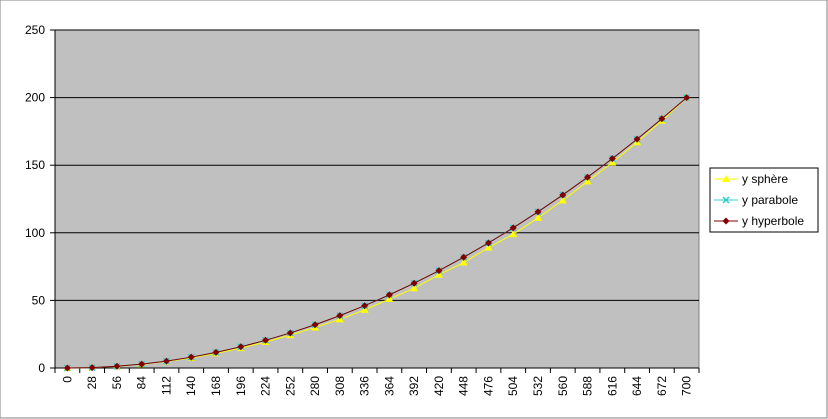  Describe the element at coordinates (191, 386) in the screenshot. I see `x-tick-label: 140` at that location.